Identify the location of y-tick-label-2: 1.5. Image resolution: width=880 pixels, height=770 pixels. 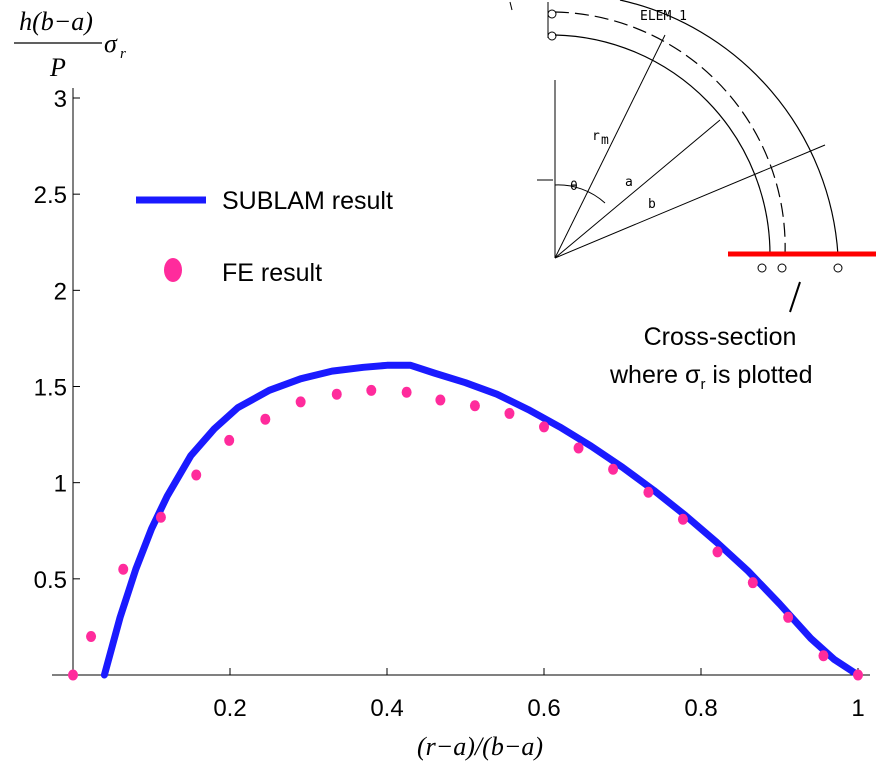
(50, 388).